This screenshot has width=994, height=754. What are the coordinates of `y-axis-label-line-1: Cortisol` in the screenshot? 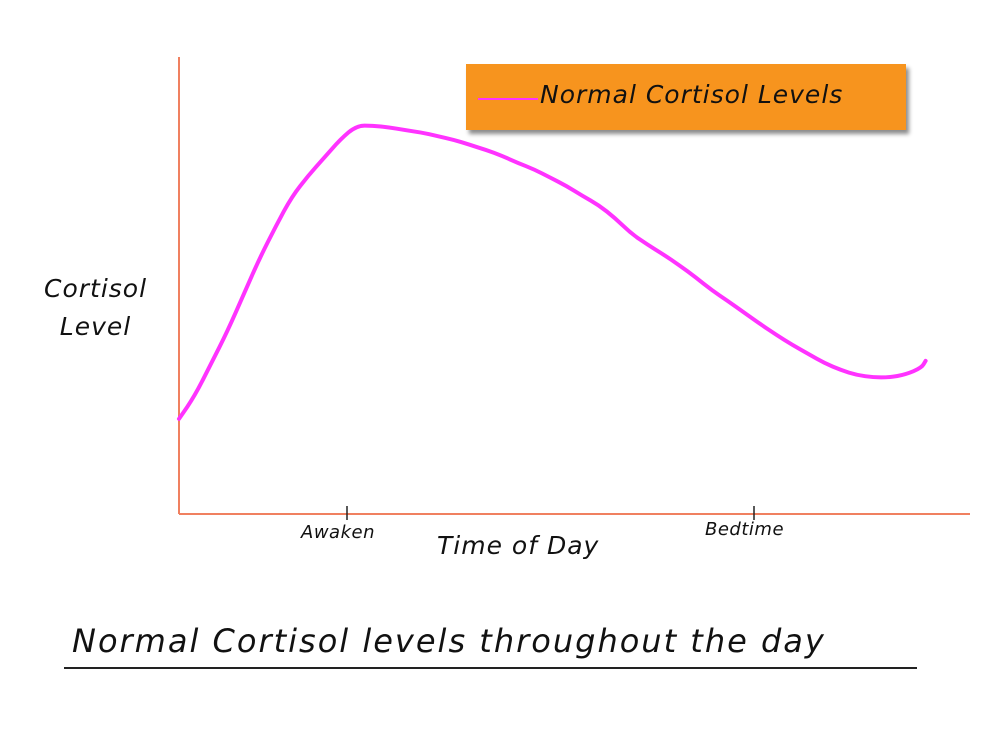 It's located at (96, 288).